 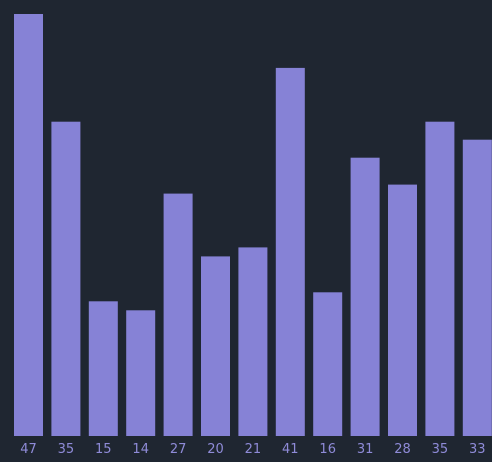 I want to click on x-tick-label-10: 28, so click(x=402, y=449).